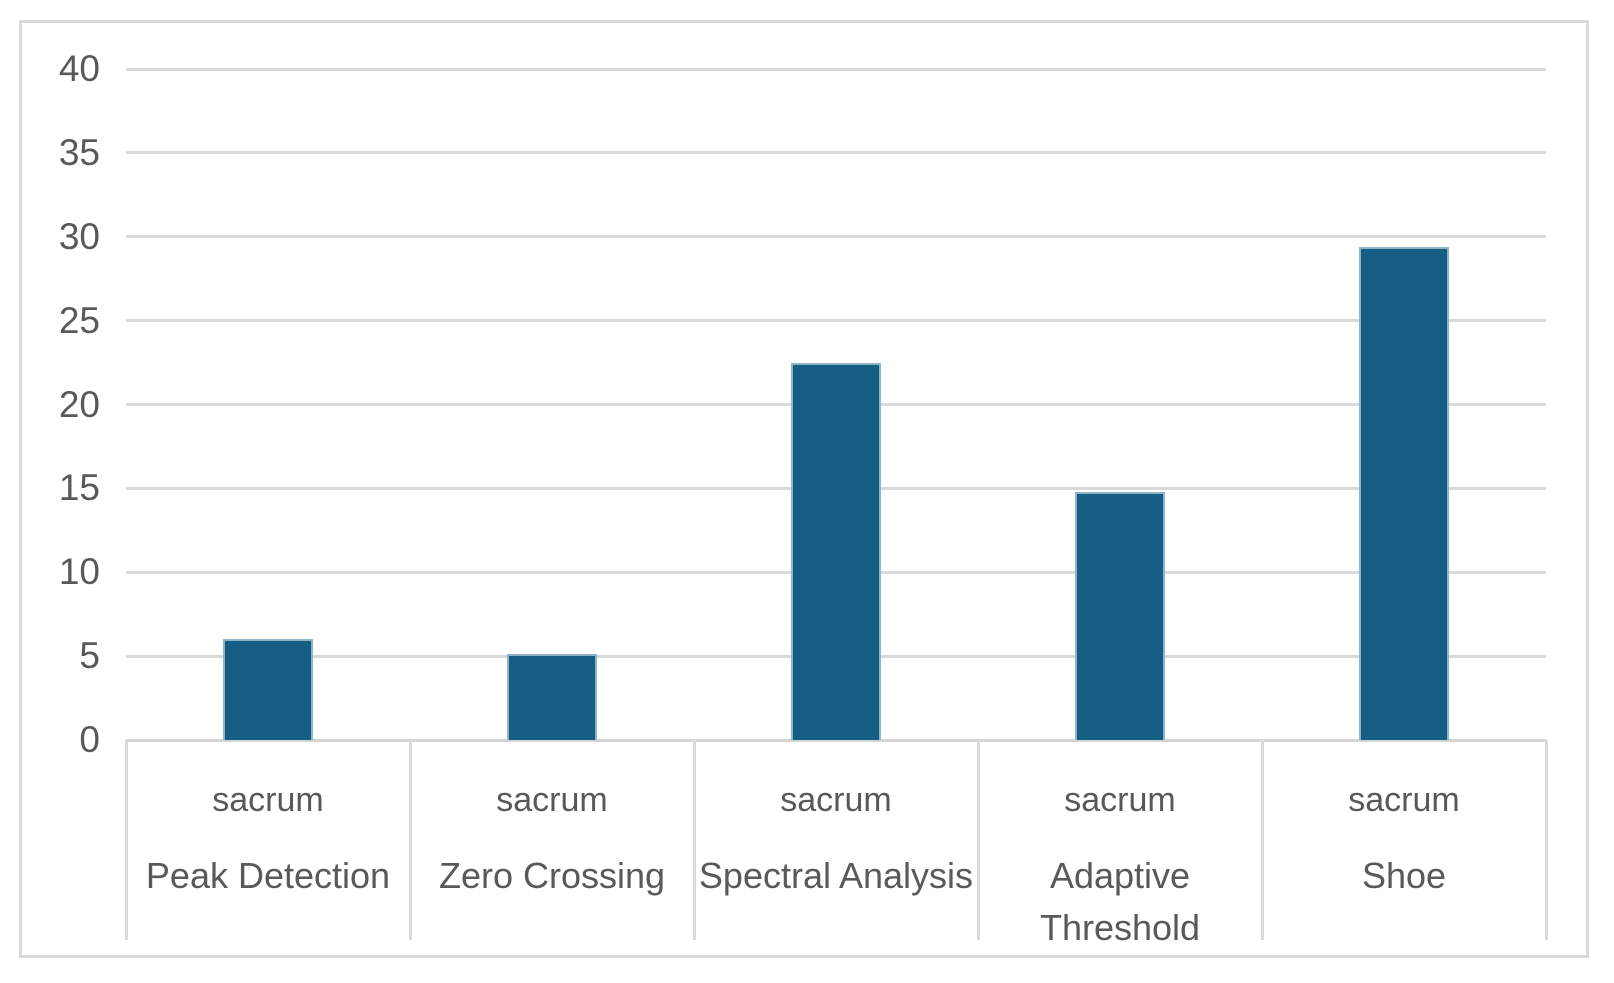 This screenshot has height=983, width=1614. Describe the element at coordinates (836, 875) in the screenshot. I see `category-method-label: Spectral Analysis` at that location.